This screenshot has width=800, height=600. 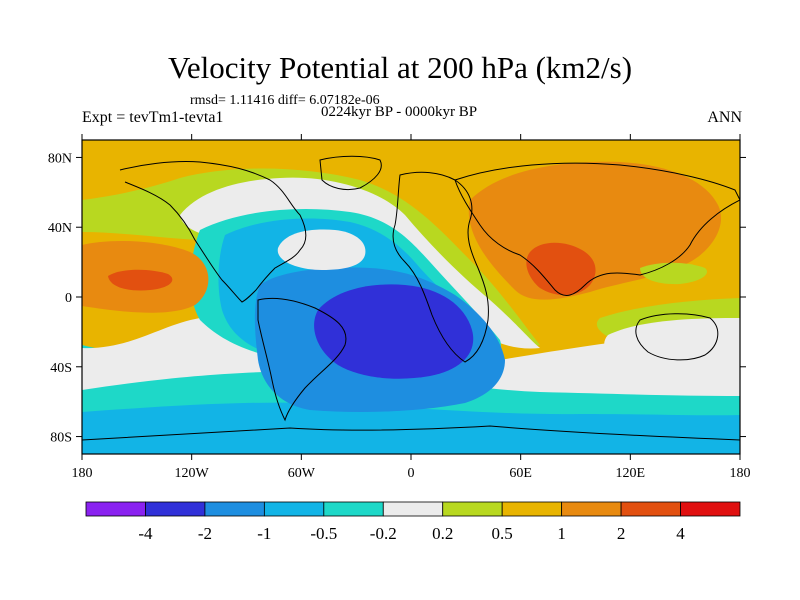 What do you see at coordinates (394, 331) in the screenshot?
I see `contour-darkblue-core` at bounding box center [394, 331].